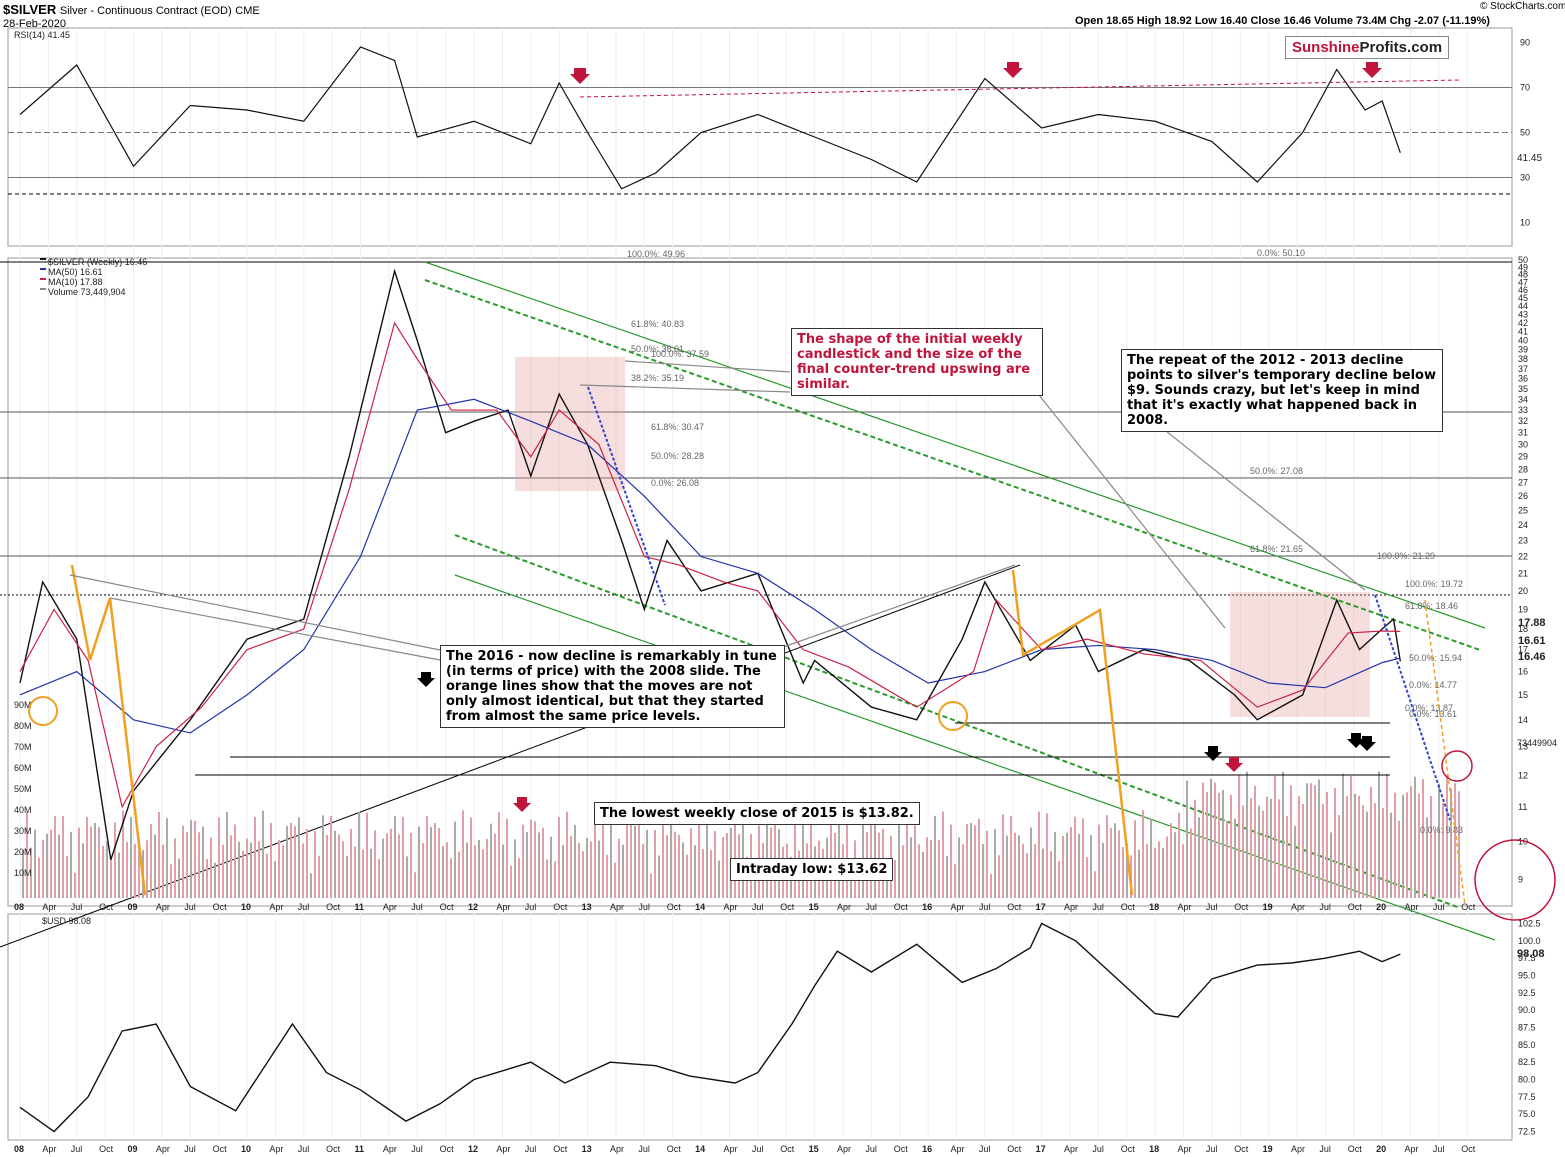  I want to click on x-tick-label-usd: 09, so click(133, 1149).